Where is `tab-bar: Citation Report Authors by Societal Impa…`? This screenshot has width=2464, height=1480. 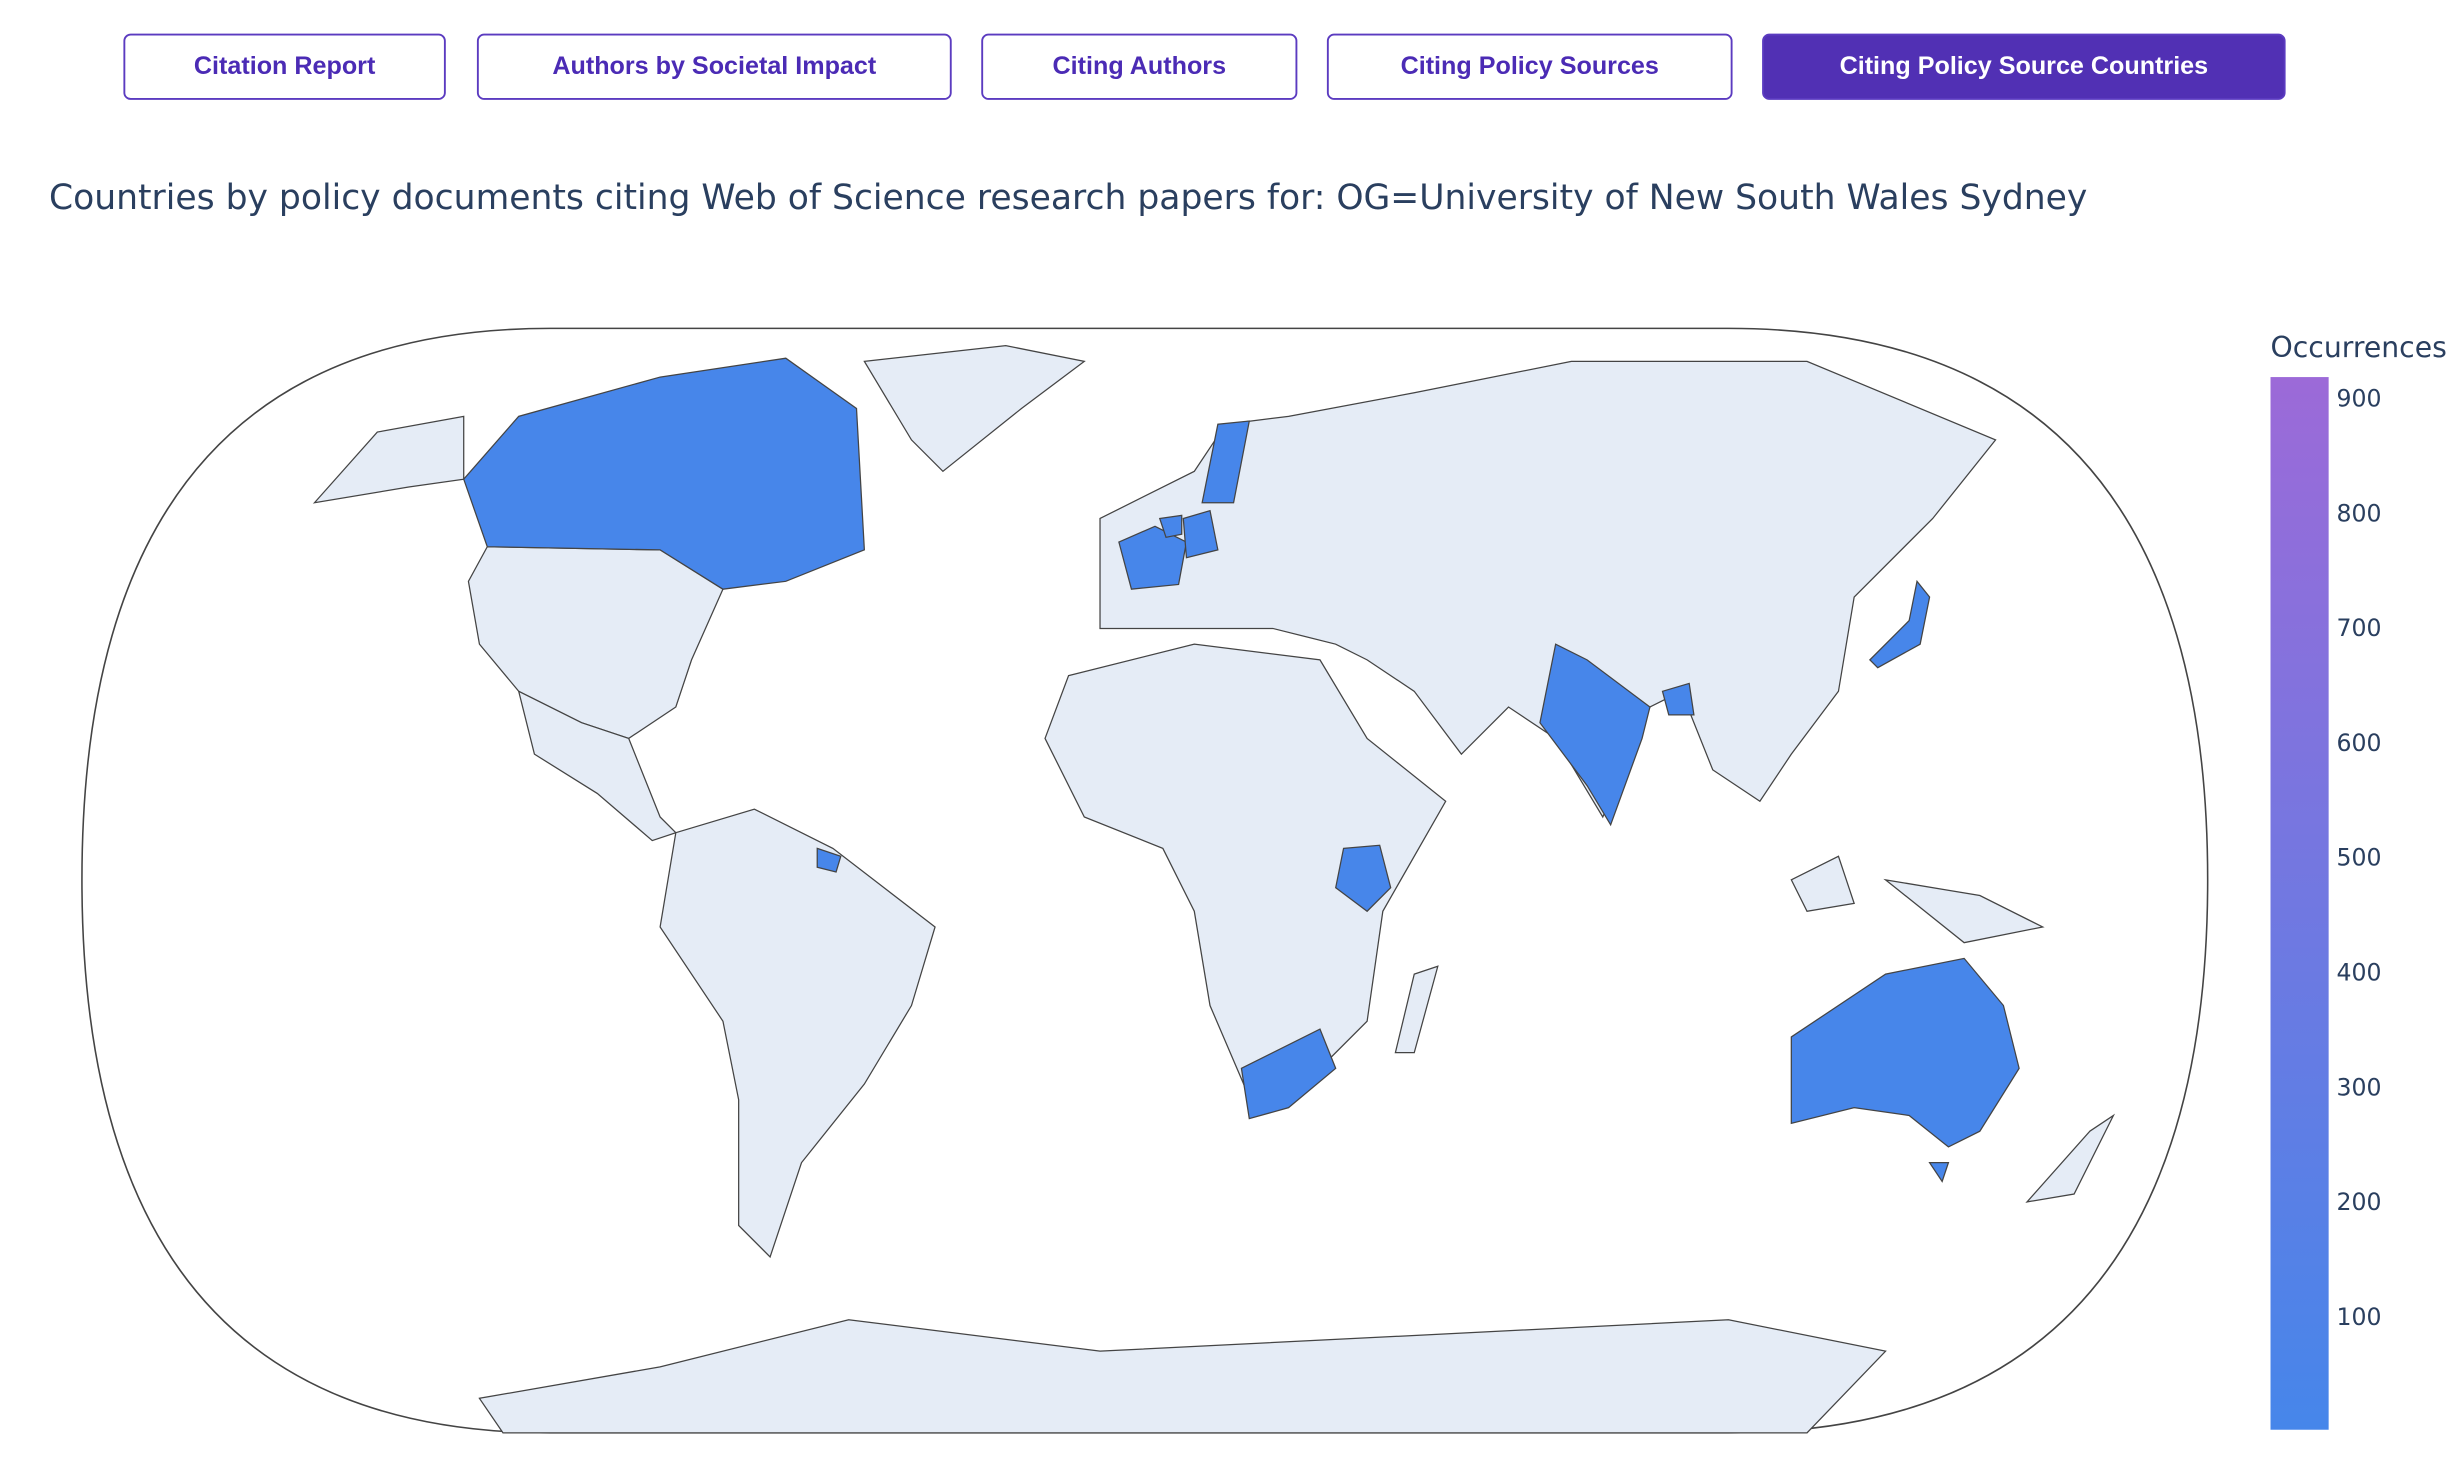 tab-bar: Citation Report Authors by Societal Impa… is located at coordinates (1204, 66).